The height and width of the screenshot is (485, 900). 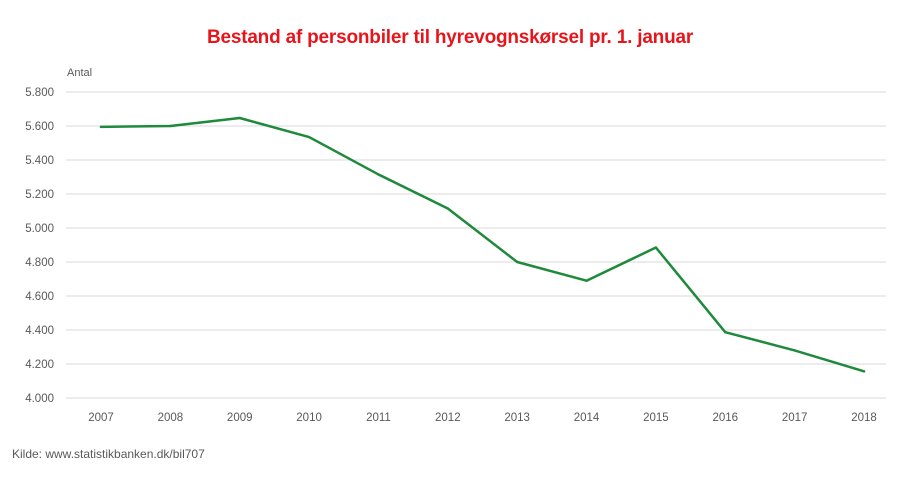 What do you see at coordinates (171, 418) in the screenshot?
I see `x-tick-label: 2008` at bounding box center [171, 418].